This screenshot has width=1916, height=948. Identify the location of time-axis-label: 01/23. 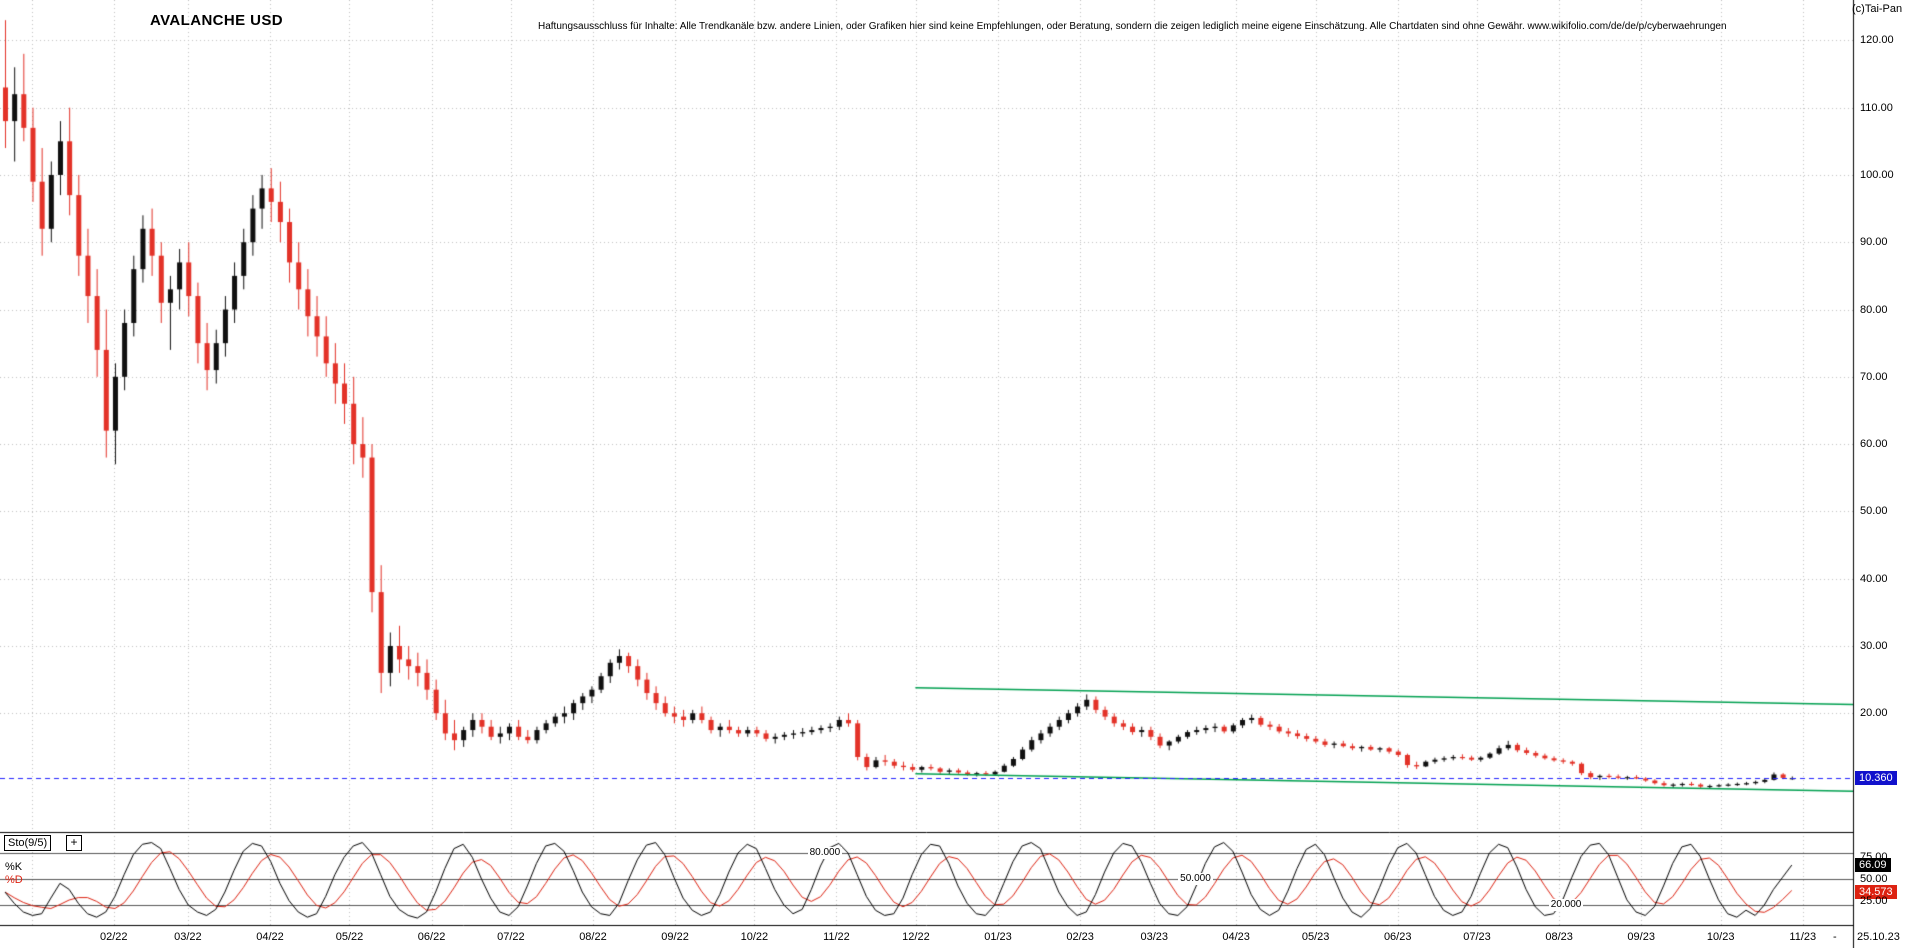
(998, 937).